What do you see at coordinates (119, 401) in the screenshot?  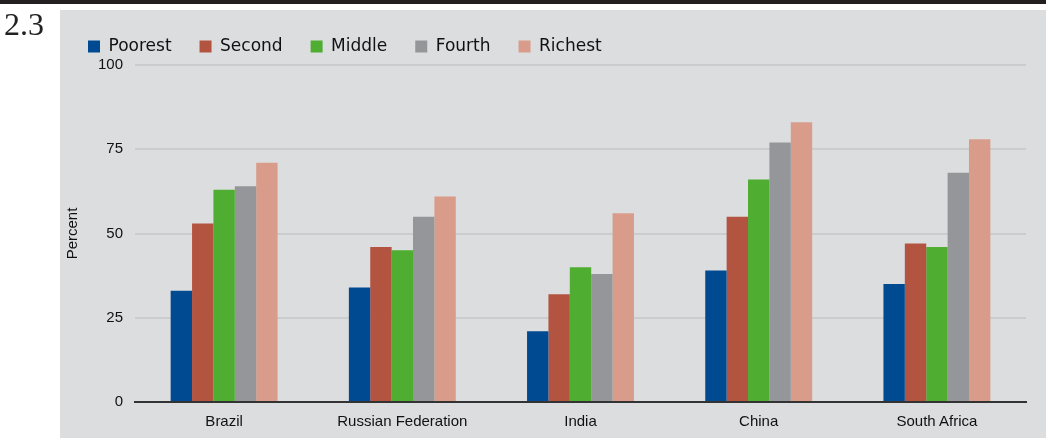 I see `y-tick-label: 0` at bounding box center [119, 401].